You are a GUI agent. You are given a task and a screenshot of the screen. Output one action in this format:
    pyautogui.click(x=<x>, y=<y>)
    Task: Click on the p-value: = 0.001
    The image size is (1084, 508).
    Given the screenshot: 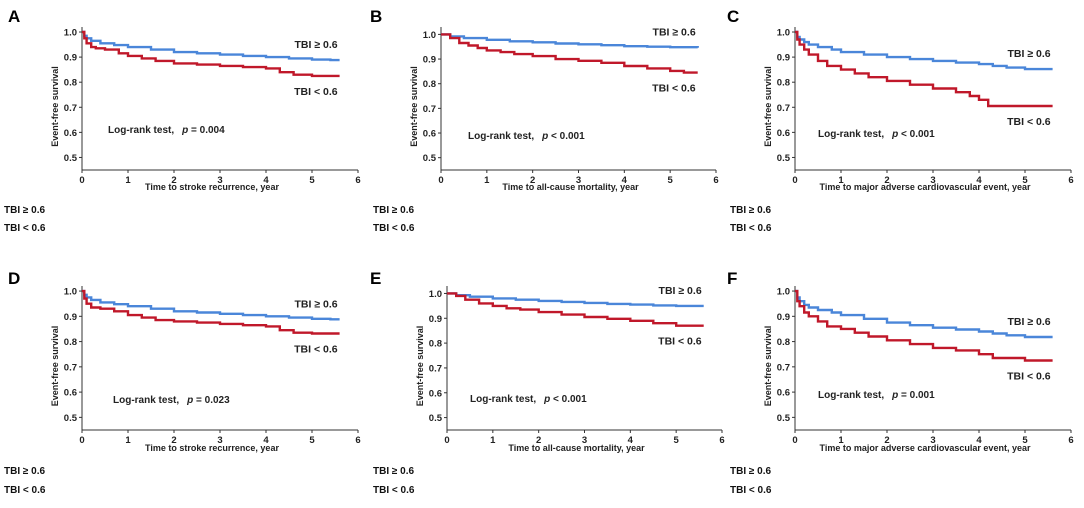 What is the action you would take?
    pyautogui.click(x=916, y=395)
    